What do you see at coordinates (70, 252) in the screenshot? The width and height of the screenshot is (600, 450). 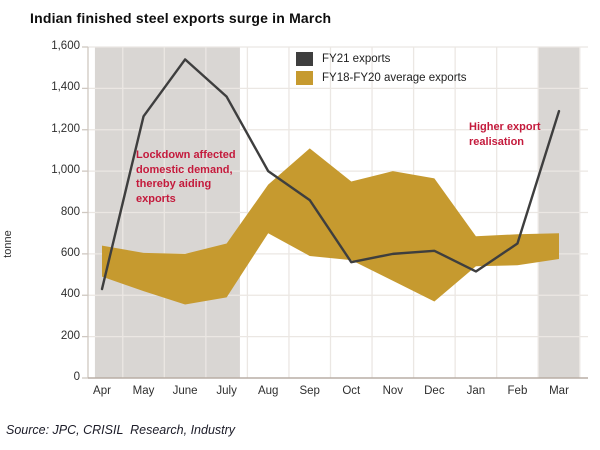 I see `y-tick-label: 600` at bounding box center [70, 252].